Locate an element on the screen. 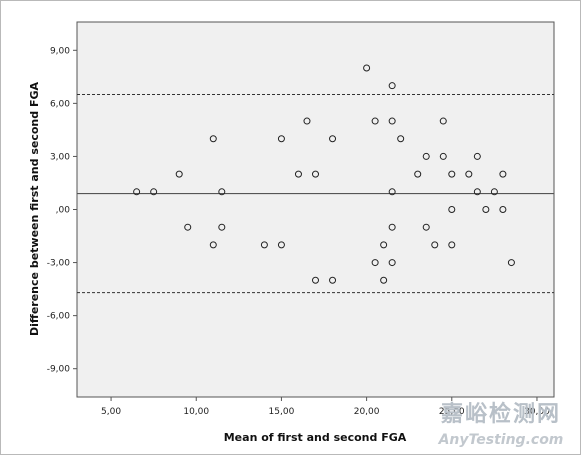  y-tick-label-0: 9,00 is located at coordinates (60, 51).